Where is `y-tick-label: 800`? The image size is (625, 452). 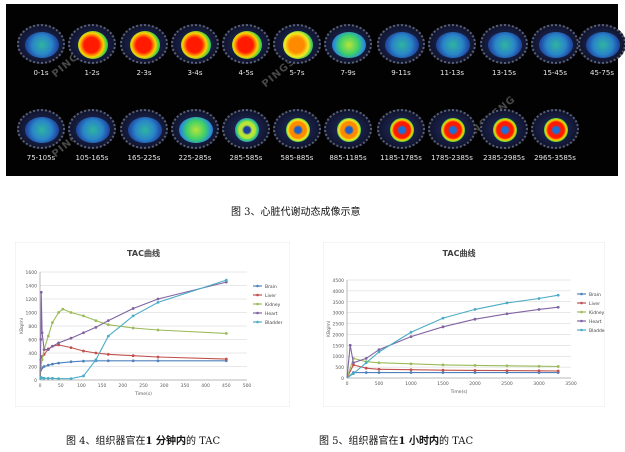
y-tick-label: 800 is located at coordinates (32, 327).